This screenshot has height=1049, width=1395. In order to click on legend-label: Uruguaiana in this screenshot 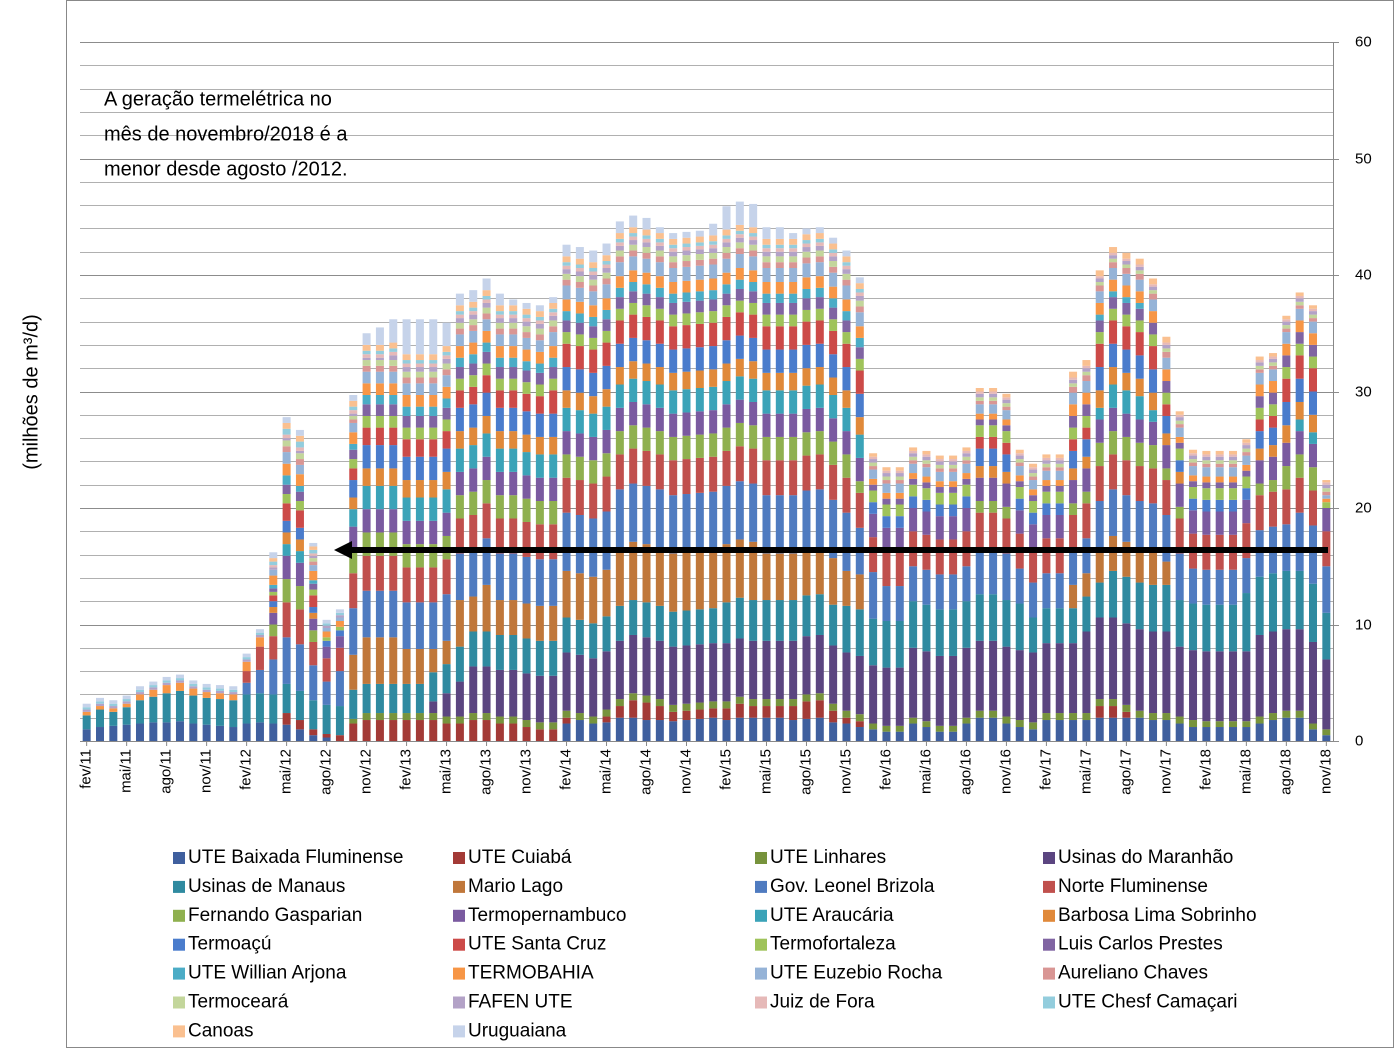, I will do `click(517, 1030)`.